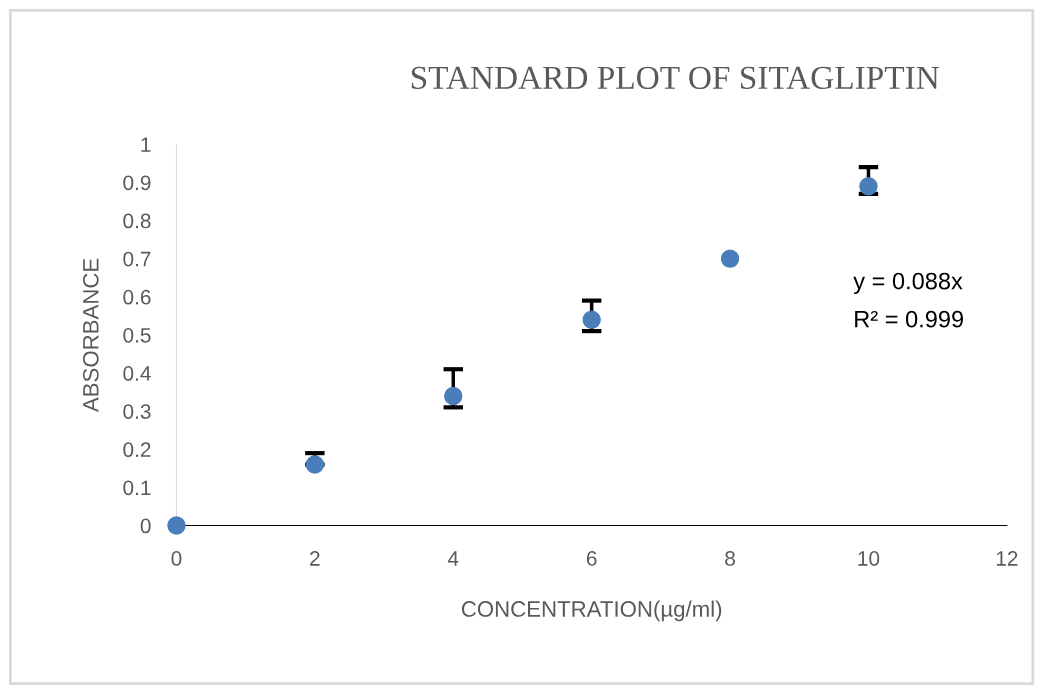 The height and width of the screenshot is (687, 1038). What do you see at coordinates (137, 373) in the screenshot?
I see `y-tick-label: 0.4` at bounding box center [137, 373].